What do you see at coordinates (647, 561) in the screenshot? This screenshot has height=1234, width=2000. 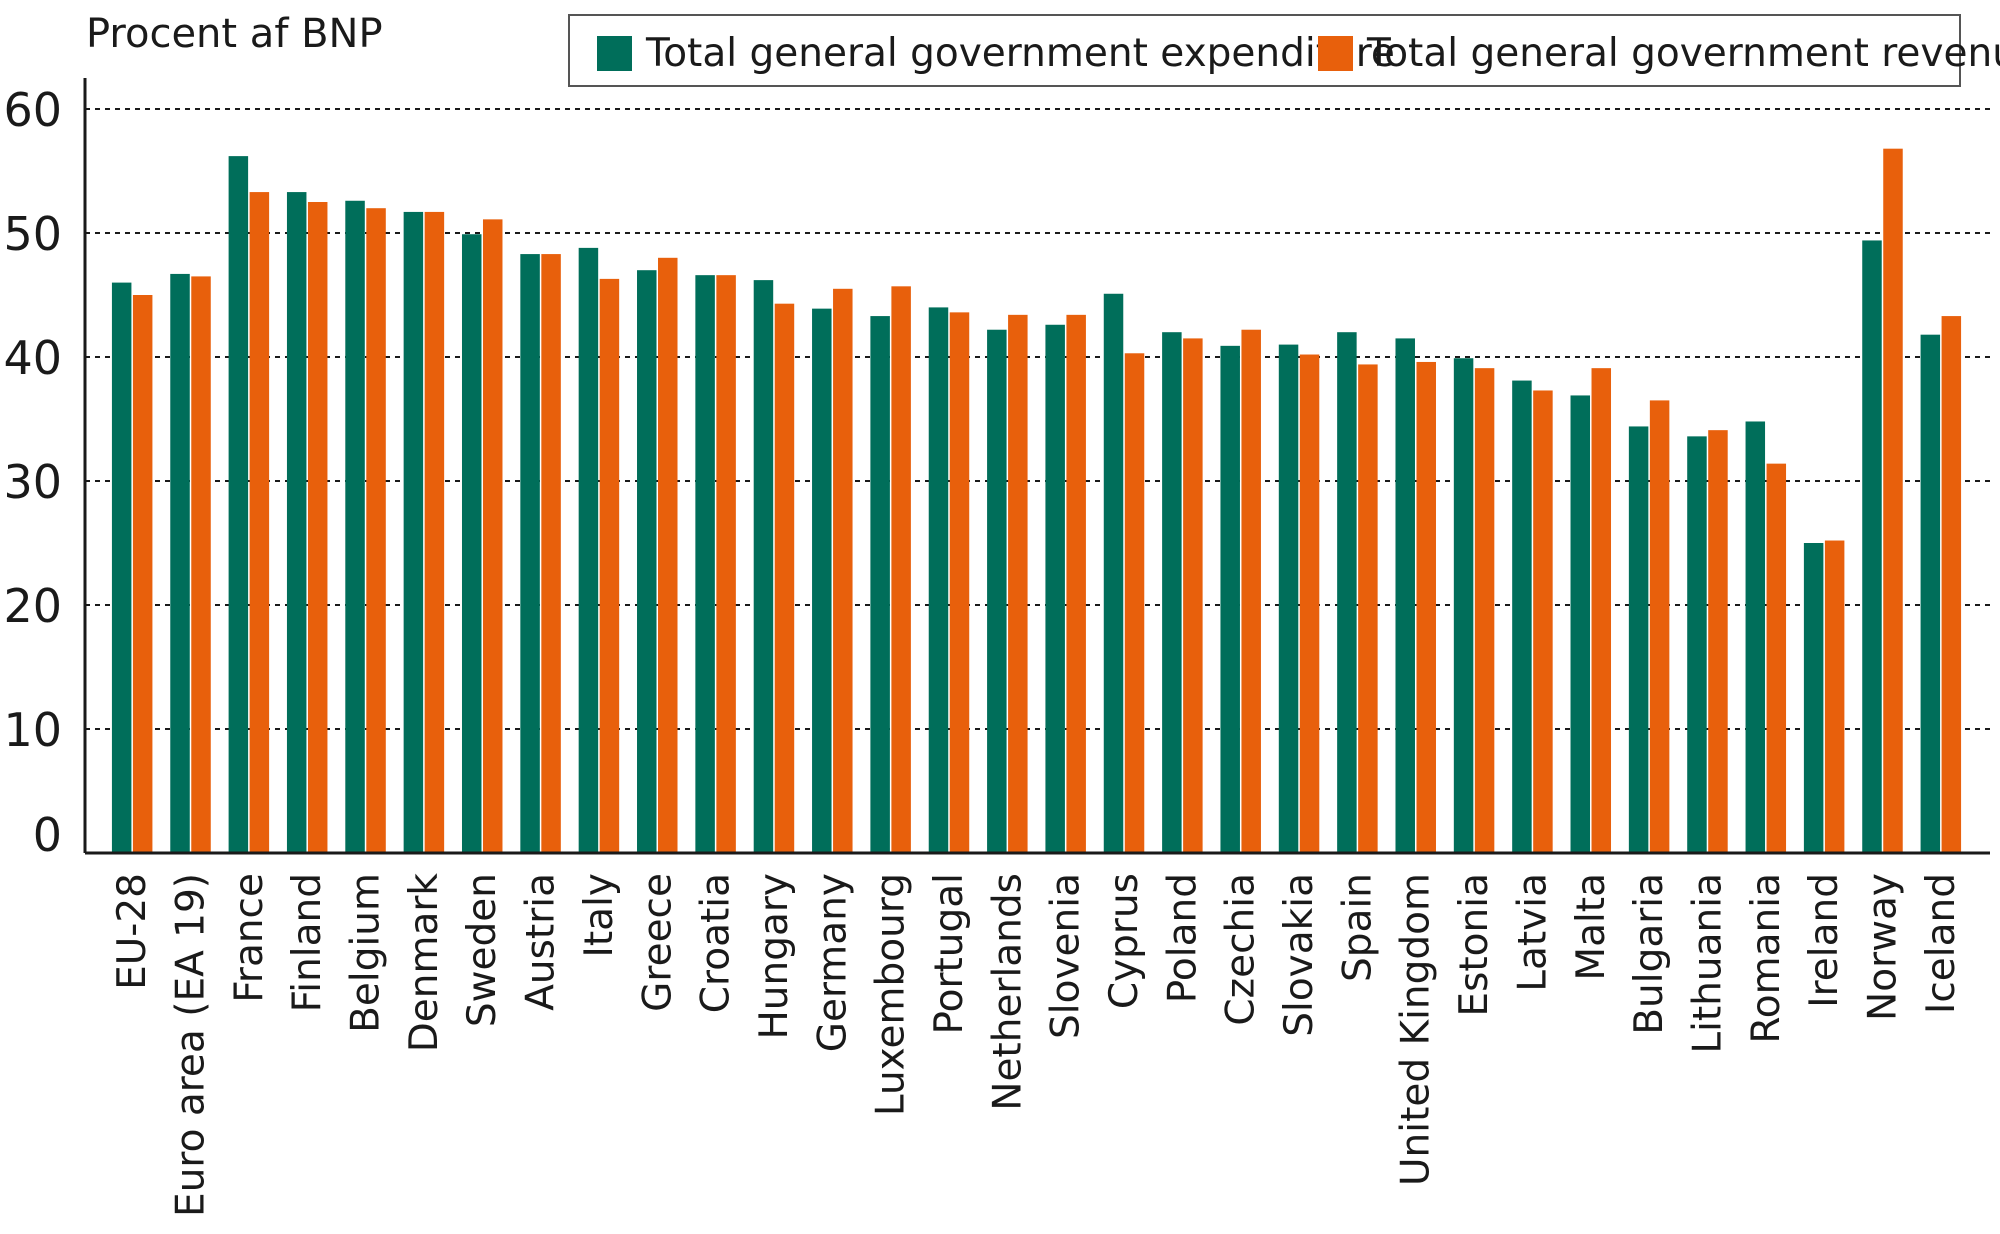 I see `bar-expenditure-greece` at bounding box center [647, 561].